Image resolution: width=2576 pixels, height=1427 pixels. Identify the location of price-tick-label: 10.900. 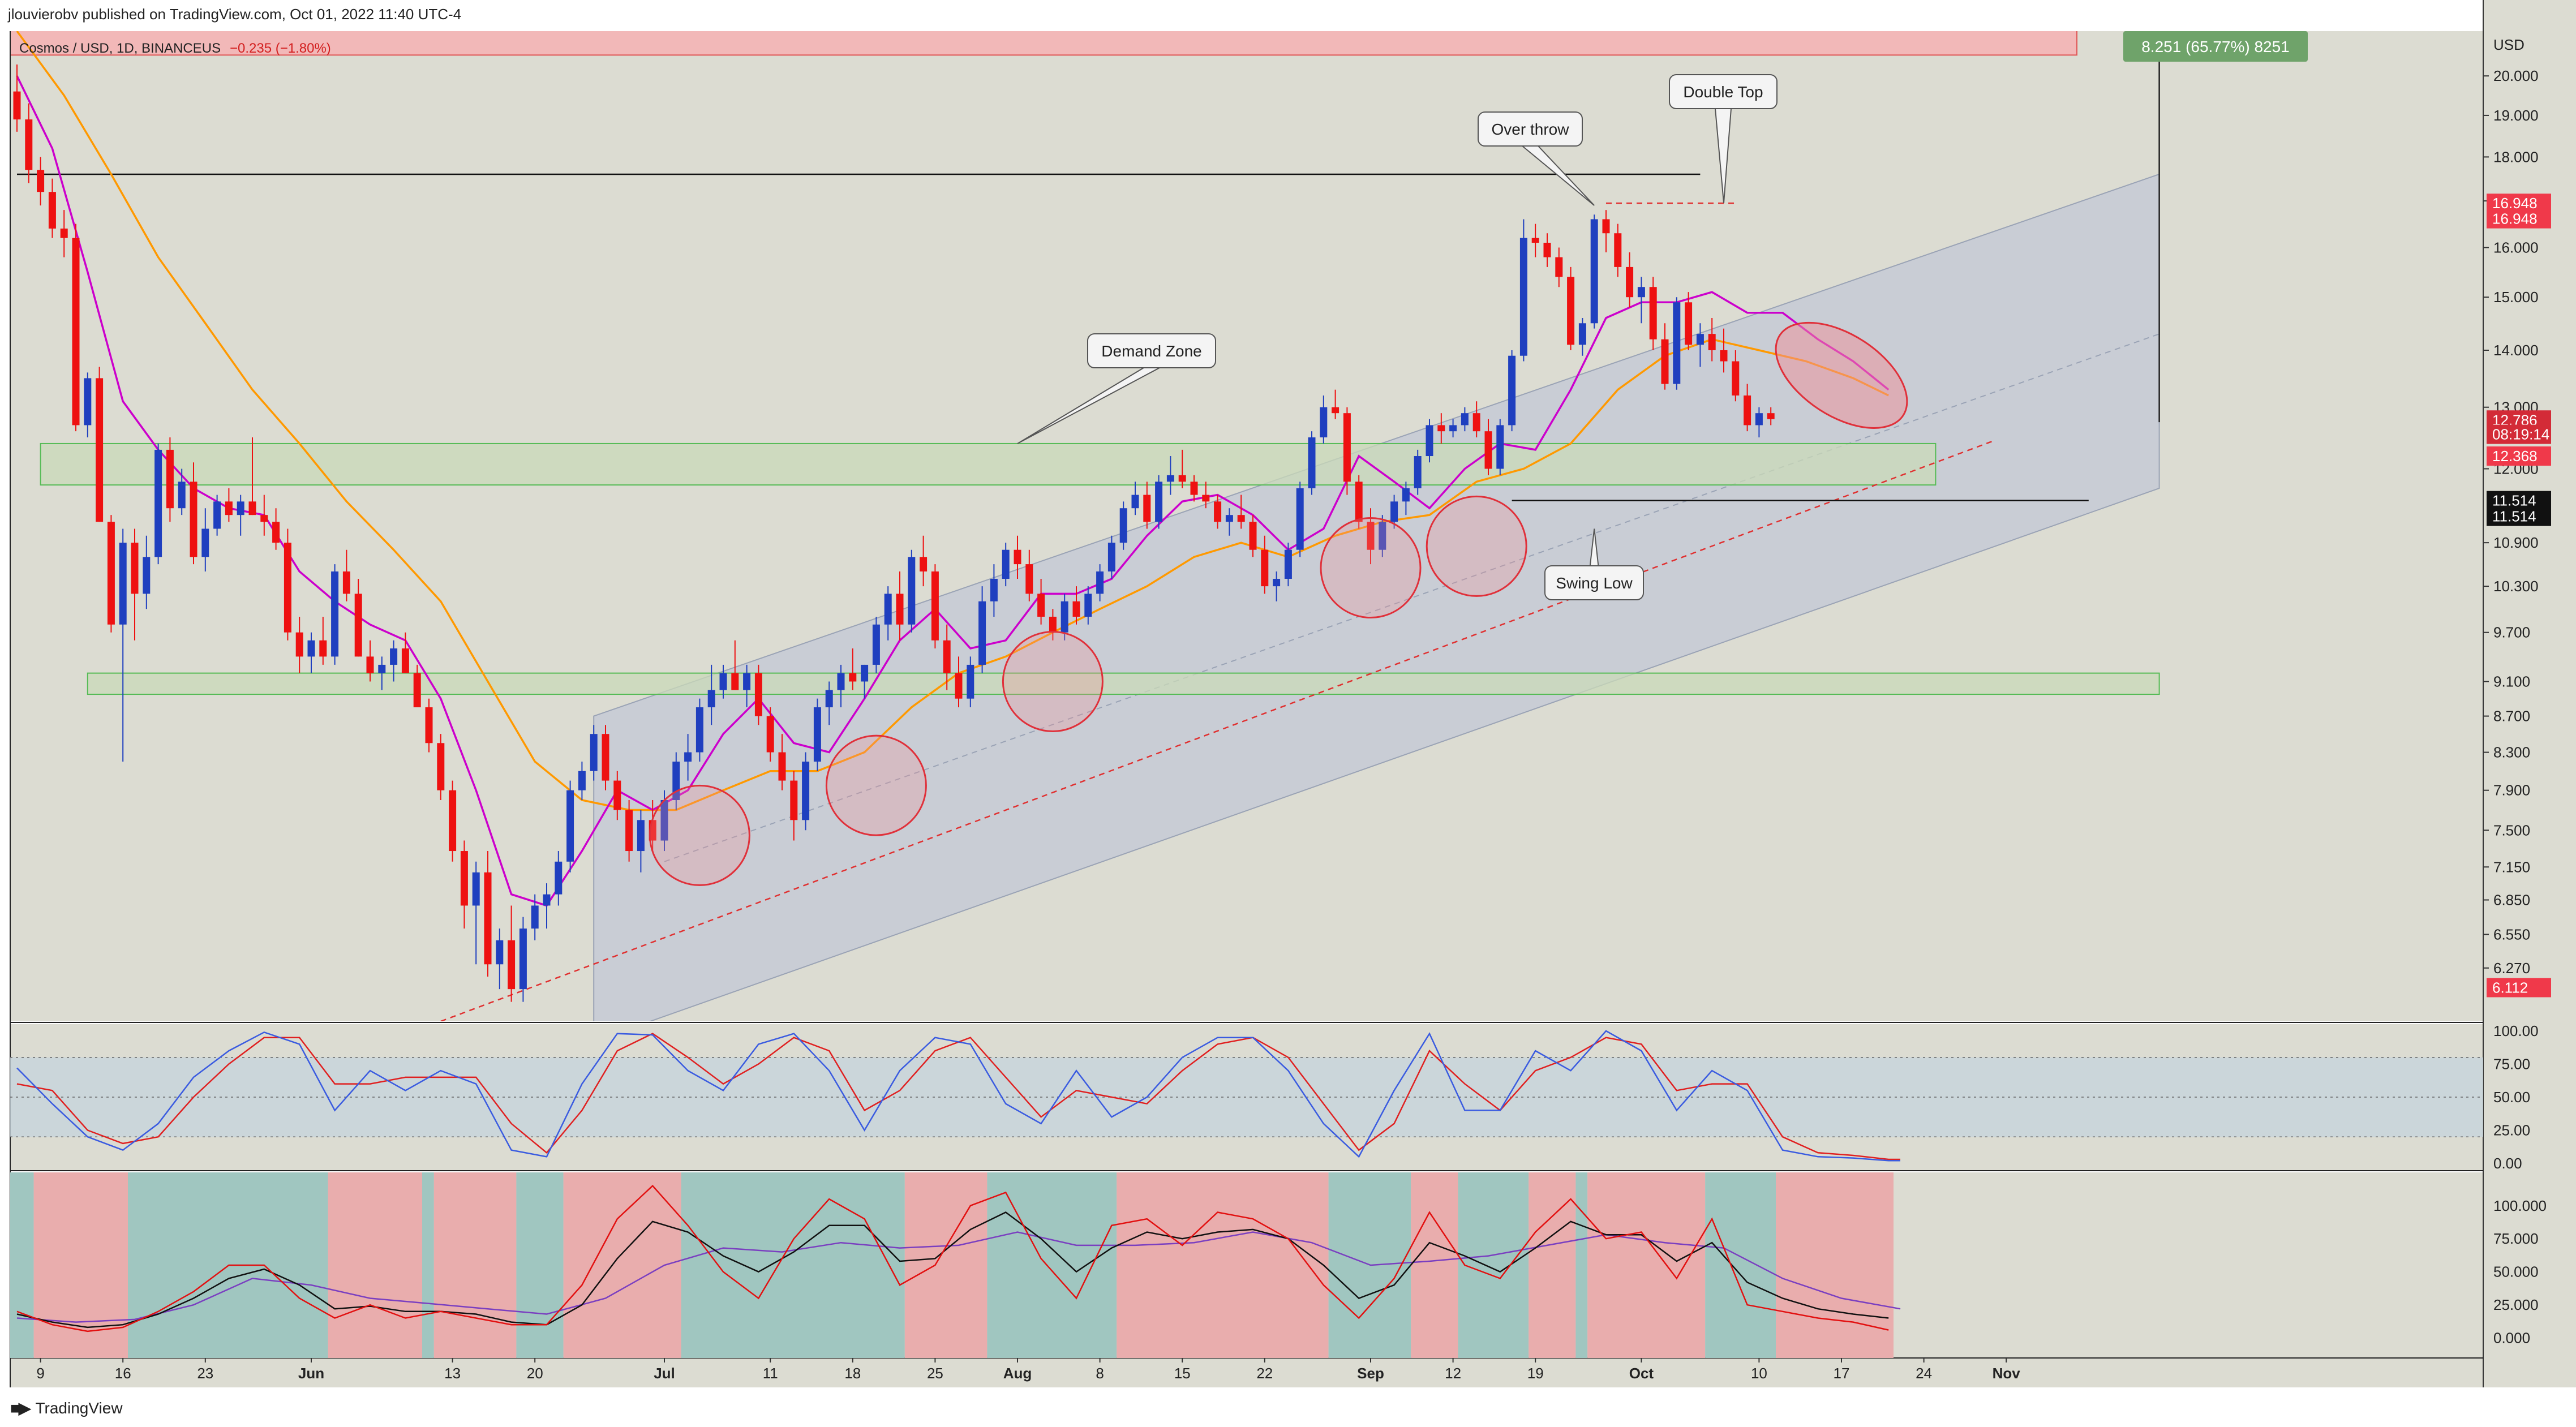
(2516, 542).